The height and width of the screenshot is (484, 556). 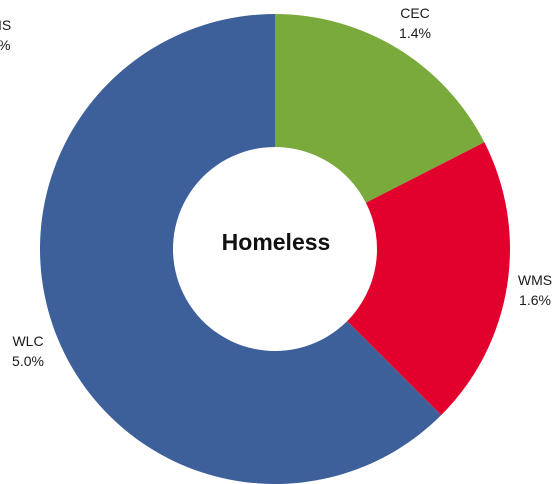 I want to click on slice-label-wlc: WLC, so click(x=27, y=341).